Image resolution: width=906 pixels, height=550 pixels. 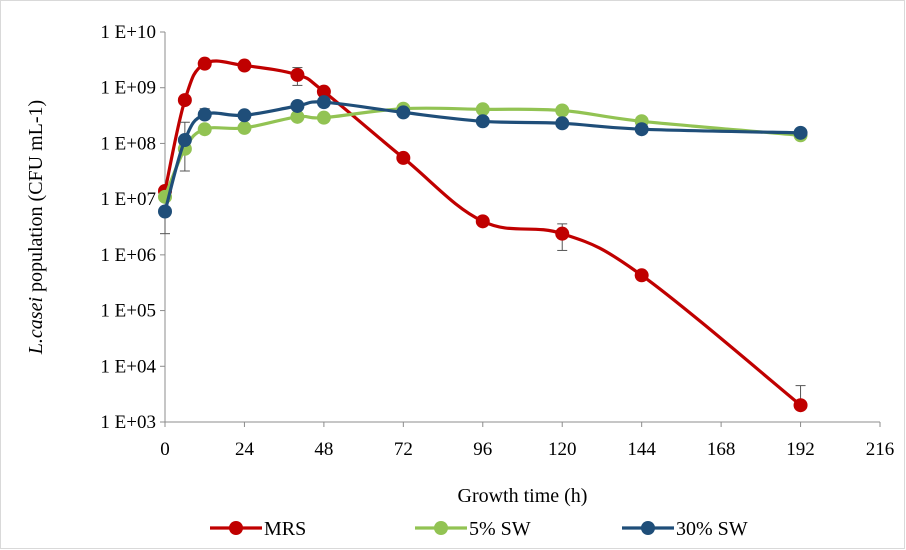 I want to click on legend-label: 30% SW, so click(x=712, y=529).